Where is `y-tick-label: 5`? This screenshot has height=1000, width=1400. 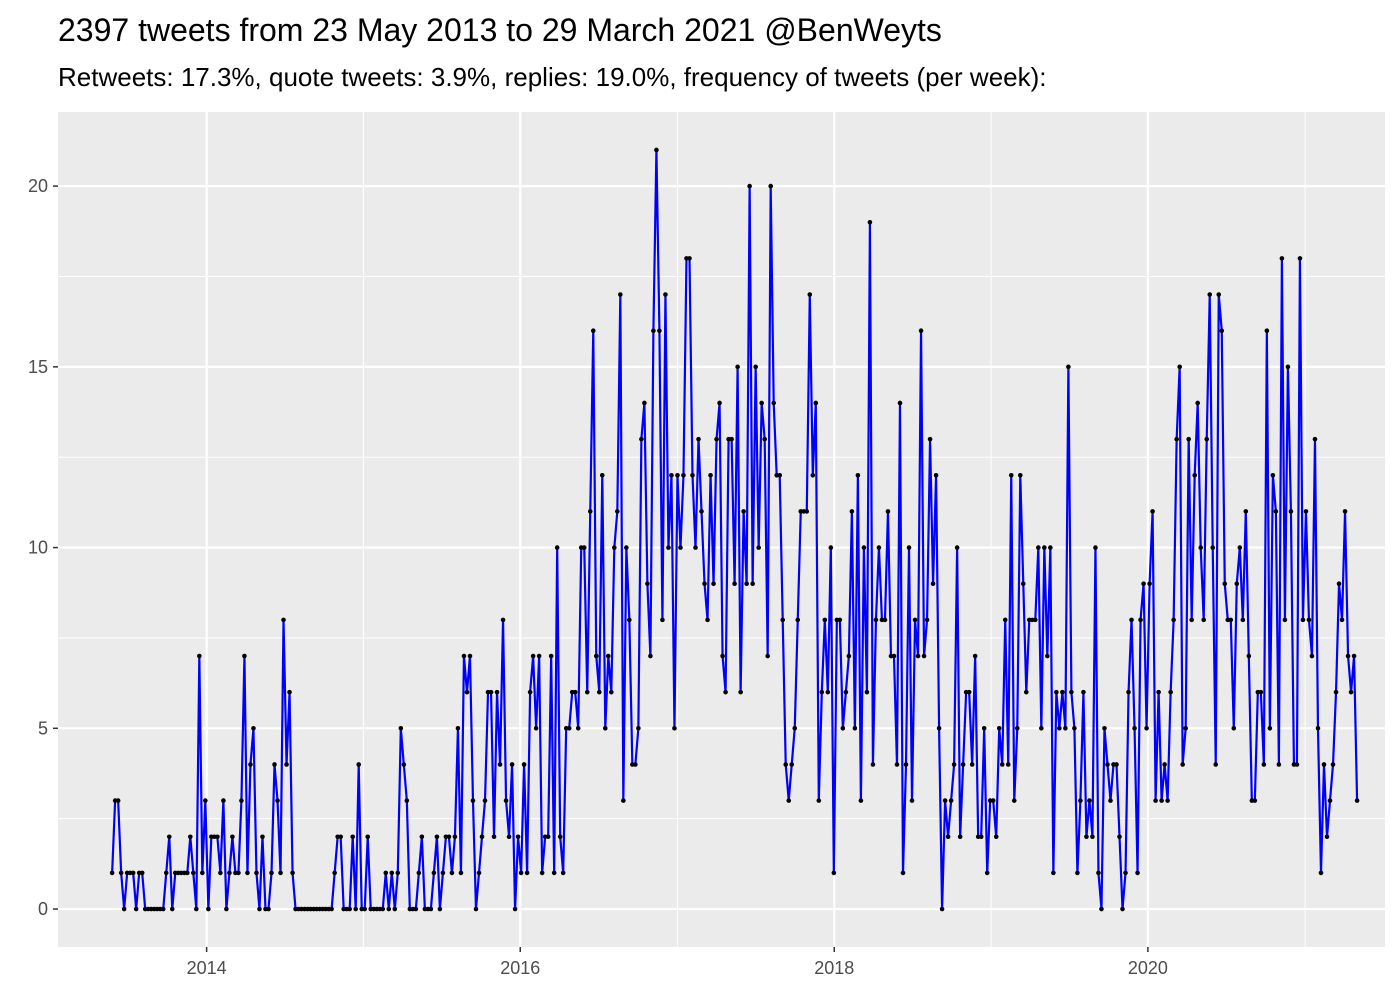
y-tick-label: 5 is located at coordinates (43, 728).